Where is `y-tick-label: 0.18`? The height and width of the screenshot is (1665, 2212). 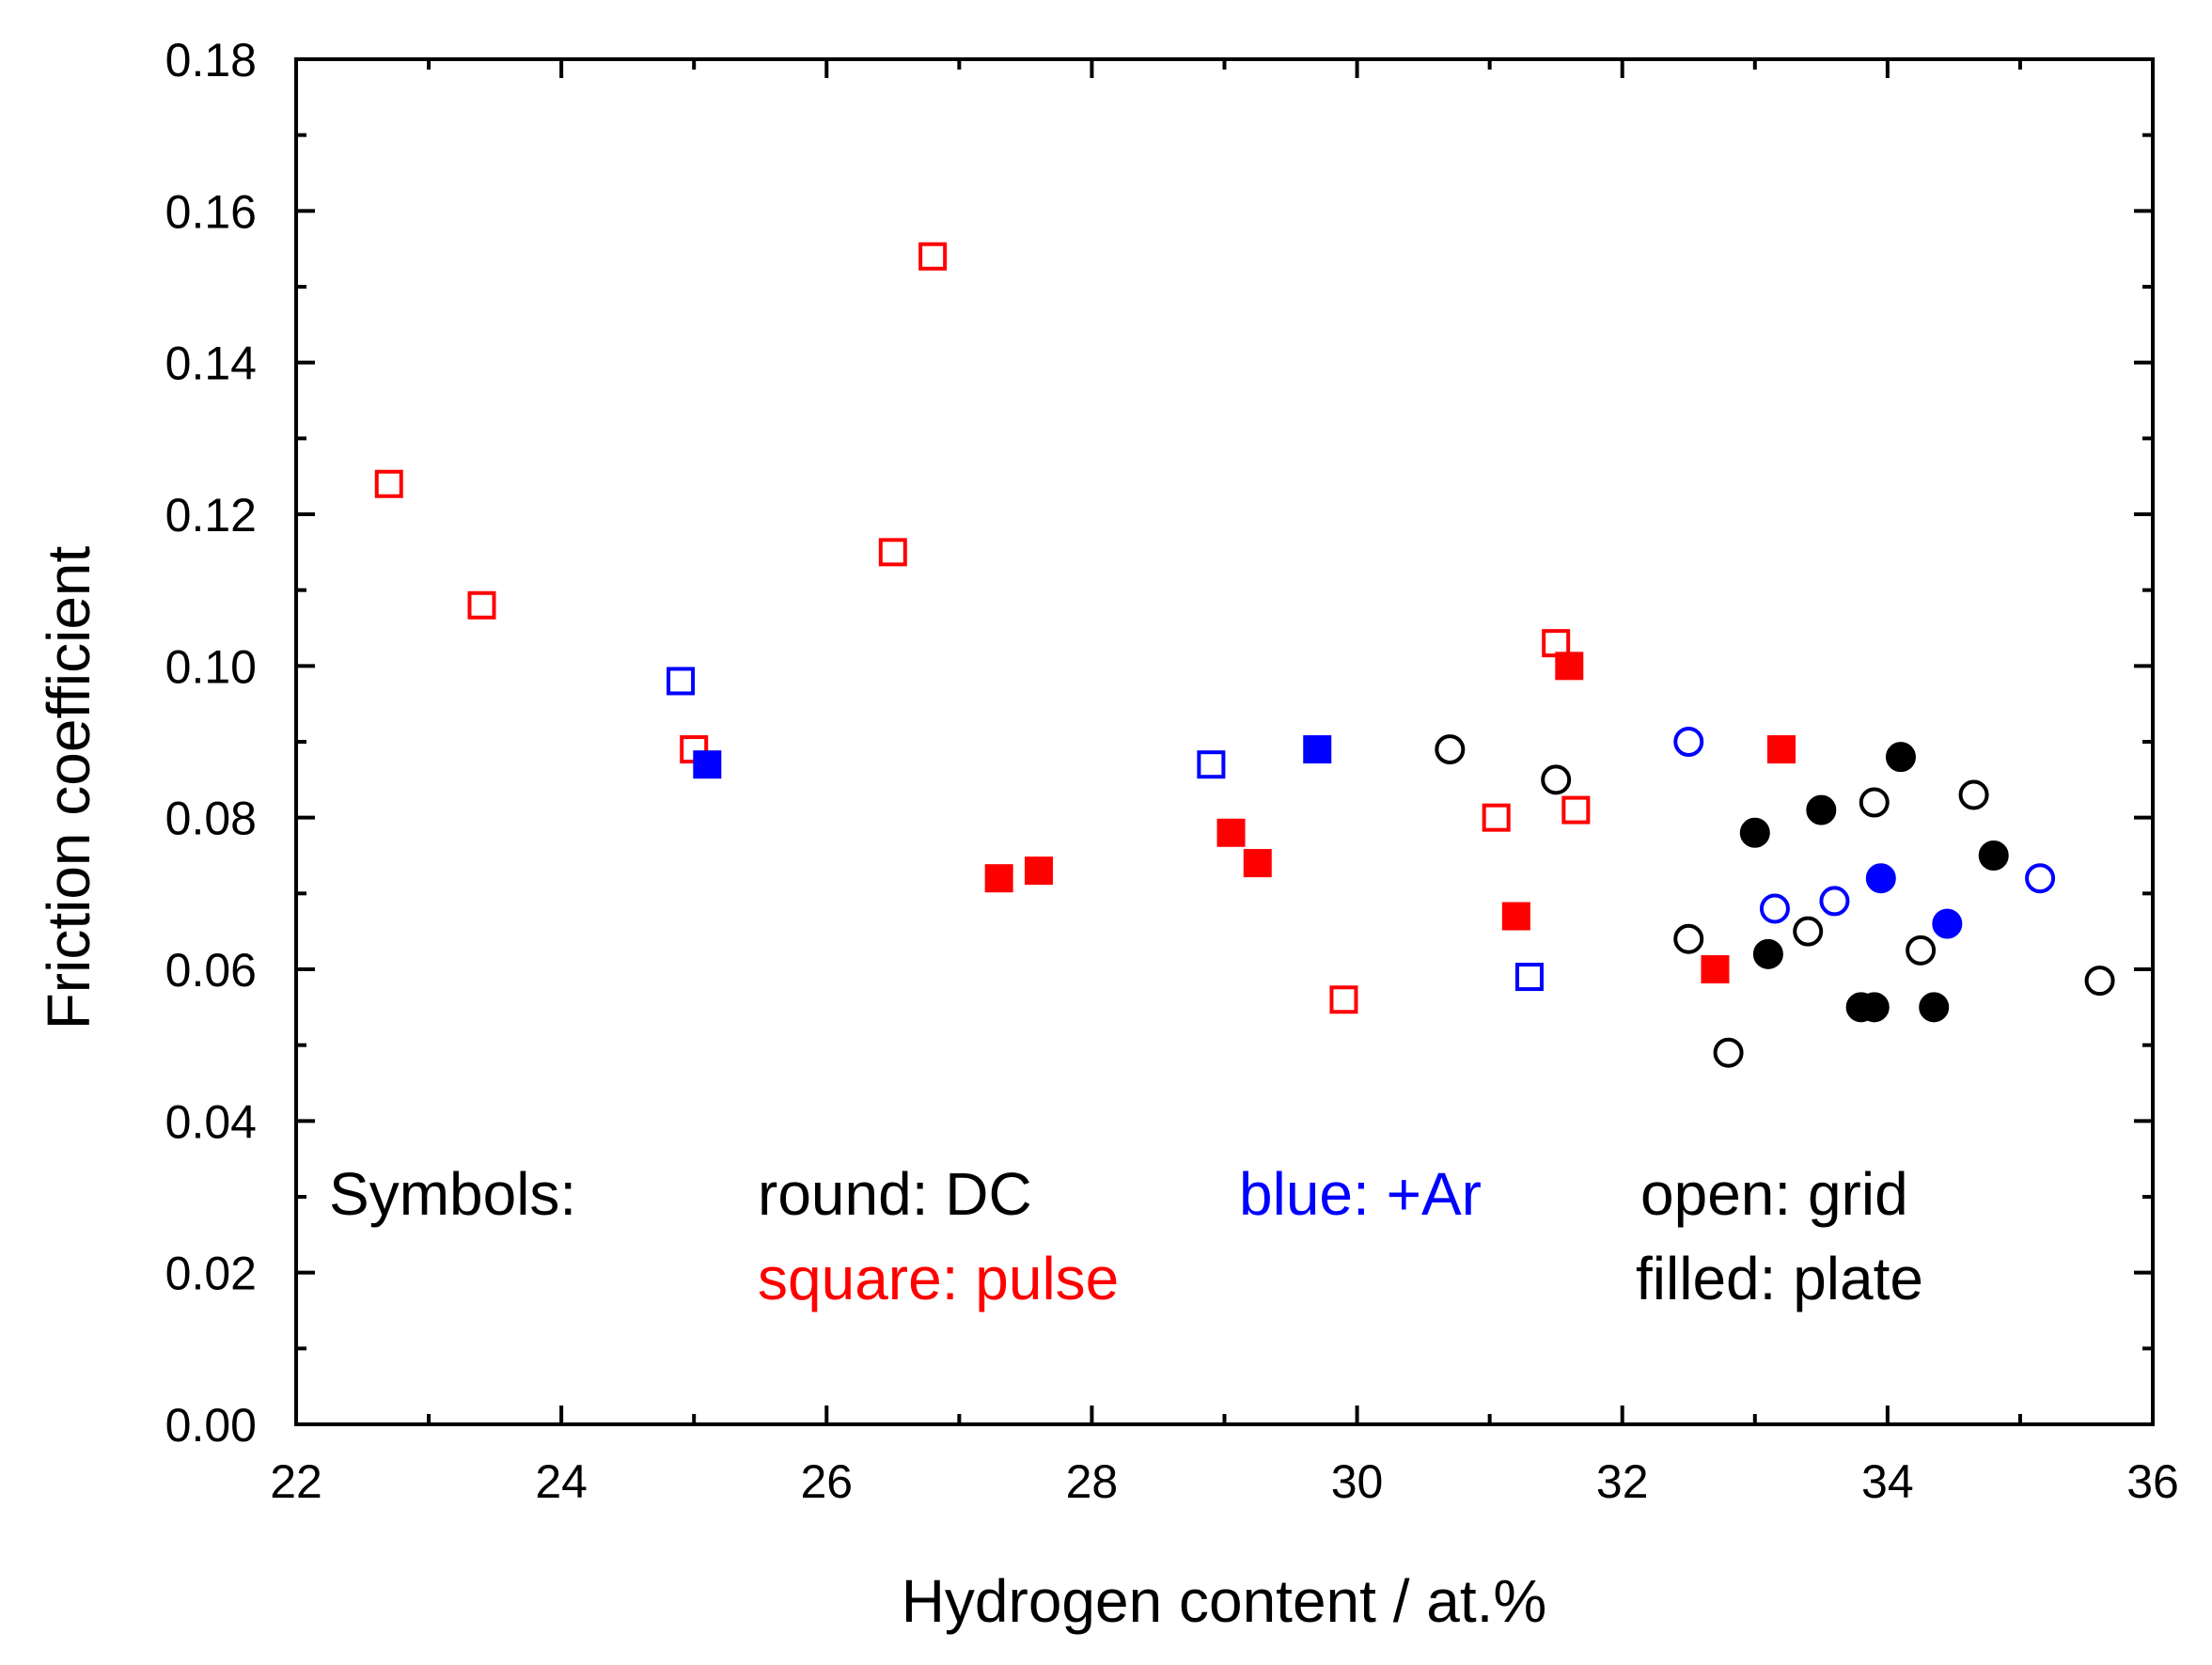
y-tick-label: 0.18 is located at coordinates (211, 60).